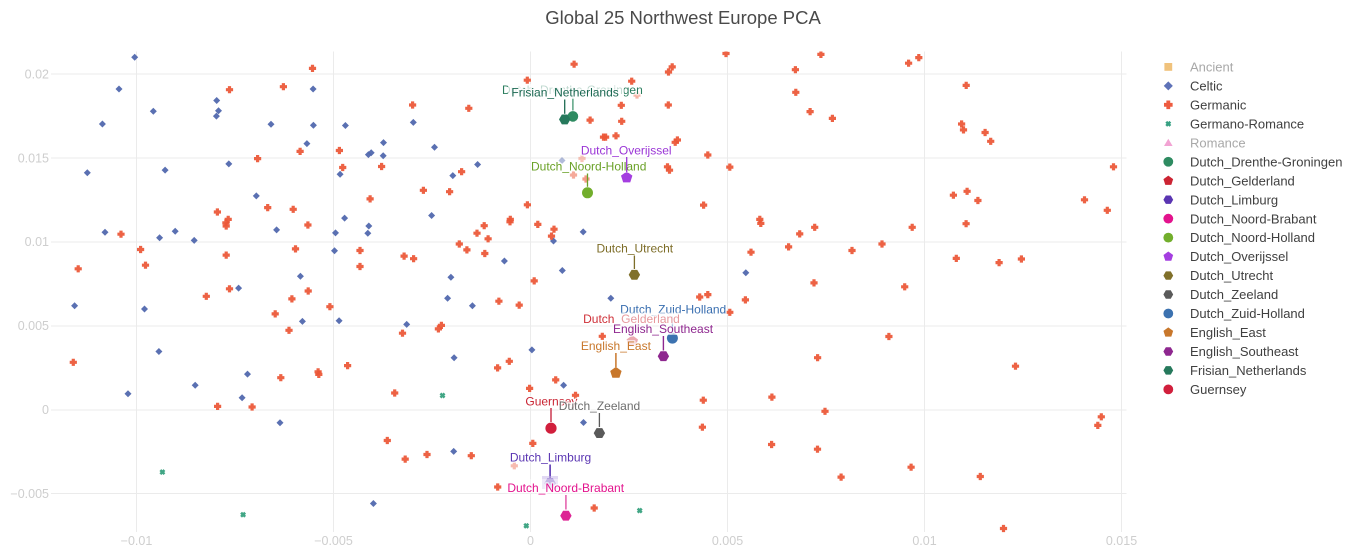 The image size is (1366, 551). What do you see at coordinates (37, 74) in the screenshot?
I see `svg-text: 0.02` at bounding box center [37, 74].